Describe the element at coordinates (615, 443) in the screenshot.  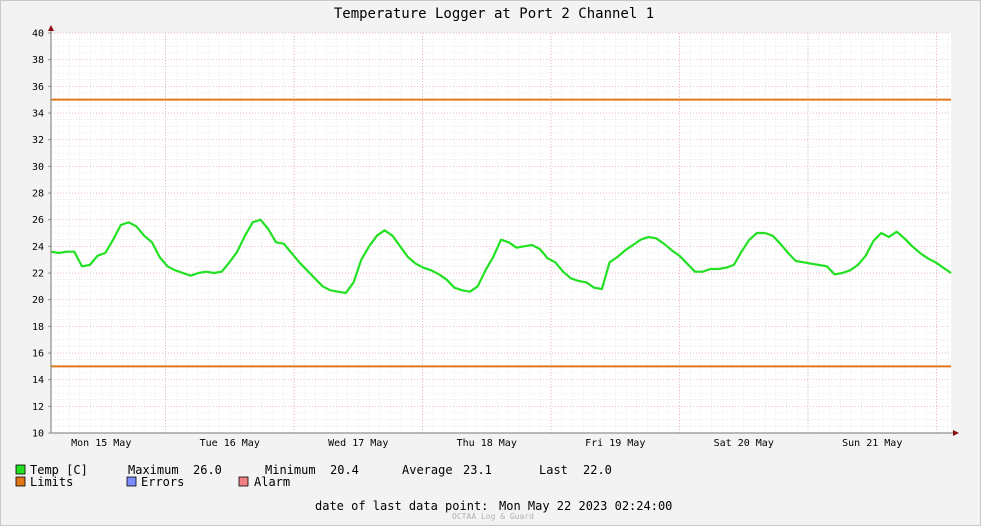
I see `x-tick-label: Fri 19 May` at that location.